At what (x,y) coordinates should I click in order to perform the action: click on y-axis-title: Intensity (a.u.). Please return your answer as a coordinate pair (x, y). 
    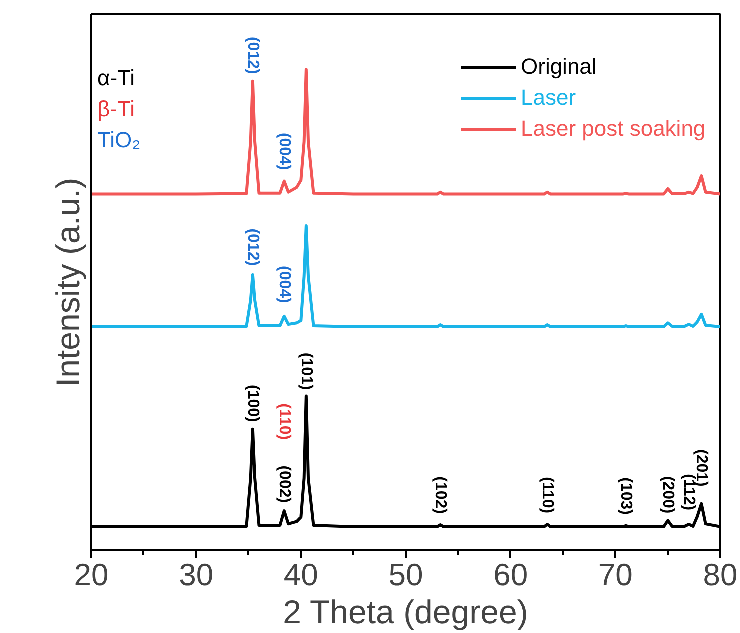
    Looking at the image, I should click on (68, 283).